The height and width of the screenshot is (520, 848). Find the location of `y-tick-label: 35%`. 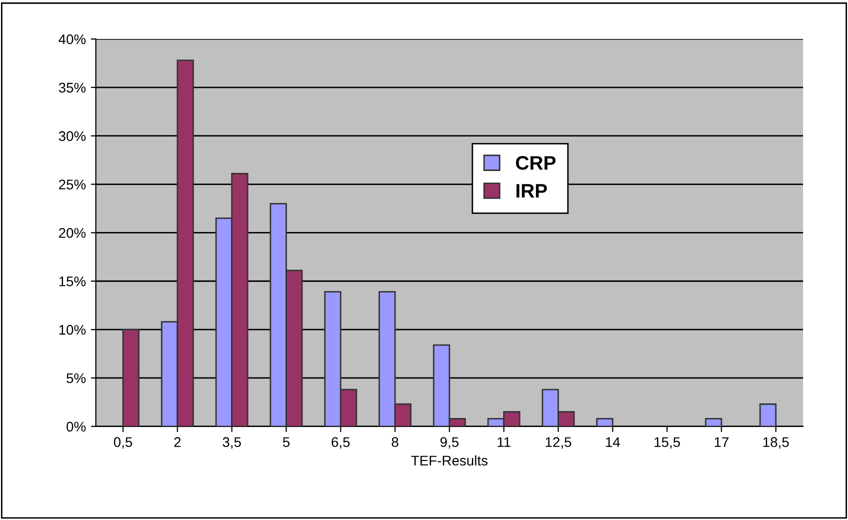

y-tick-label: 35% is located at coordinates (72, 87).